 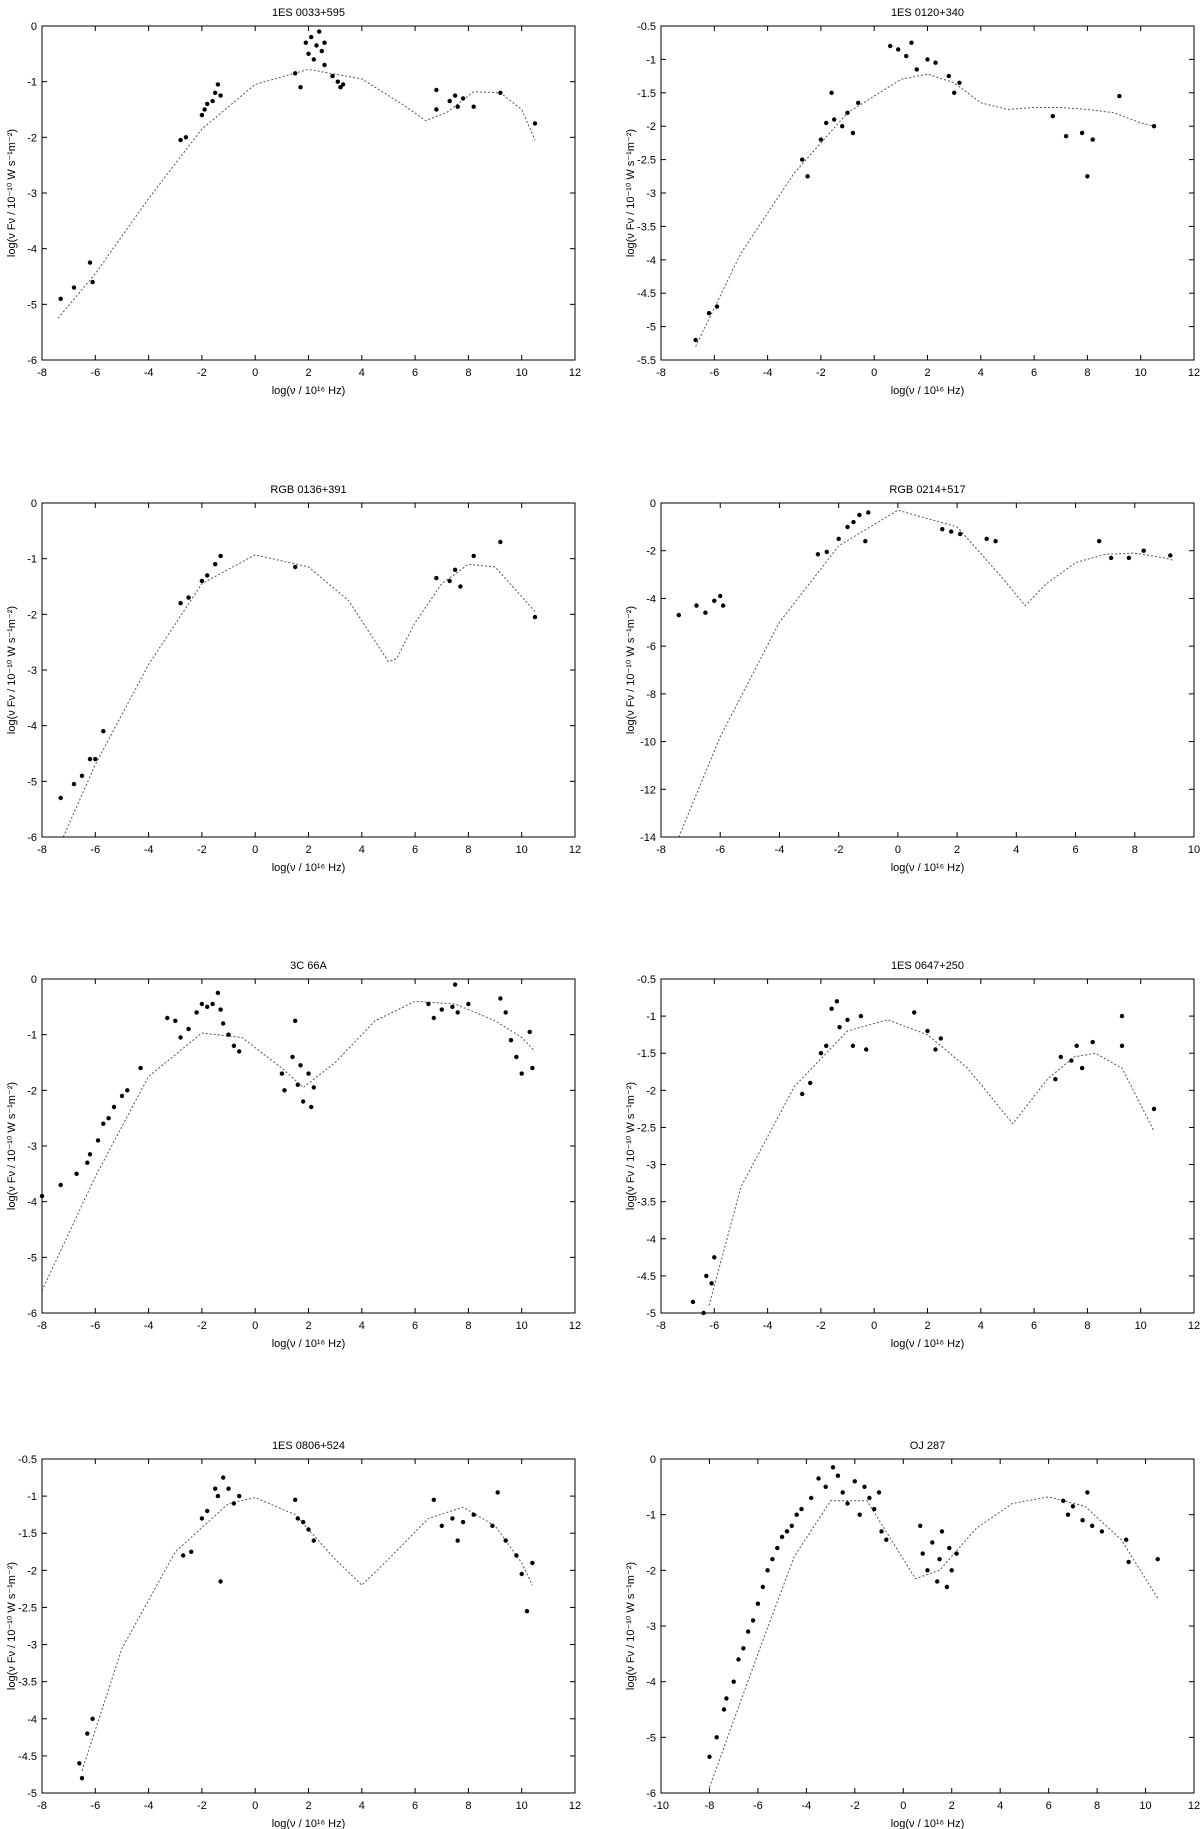 I want to click on x-tick-label: 8, so click(x=1087, y=1326).